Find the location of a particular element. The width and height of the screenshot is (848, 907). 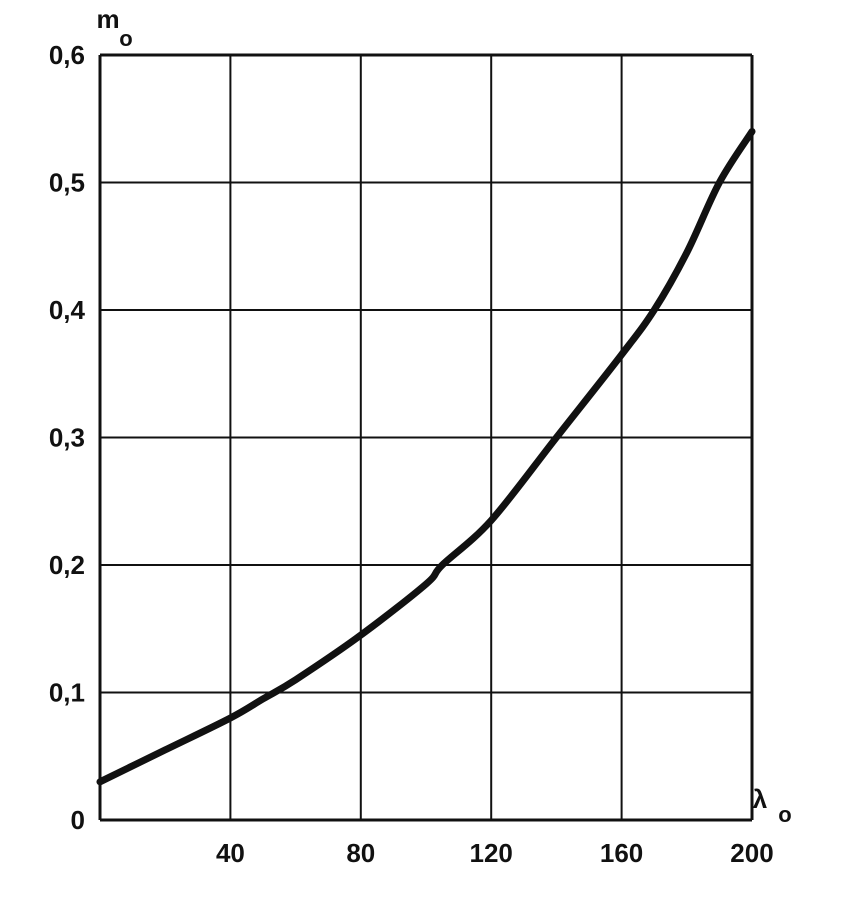

y-tick-label: 0,2 is located at coordinates (67, 565).